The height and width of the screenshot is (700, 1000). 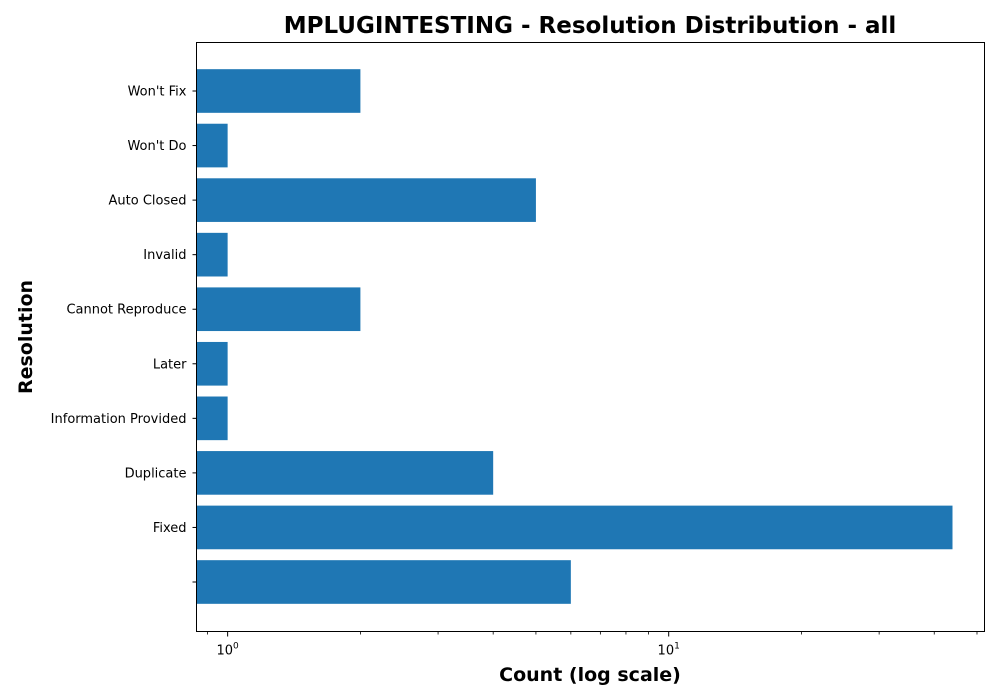 What do you see at coordinates (164, 255) in the screenshot?
I see `y-tick-label-invalid: Invalid` at bounding box center [164, 255].